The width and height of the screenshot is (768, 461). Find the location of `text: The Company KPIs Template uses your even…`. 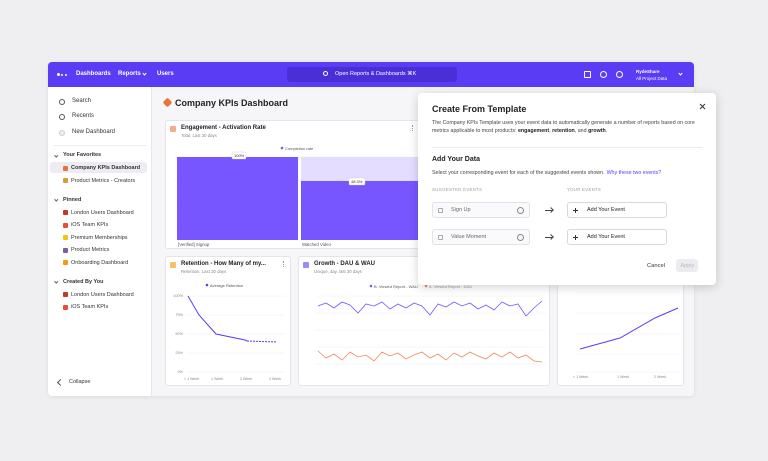

text: The Company KPIs Template uses your even… is located at coordinates (563, 127).